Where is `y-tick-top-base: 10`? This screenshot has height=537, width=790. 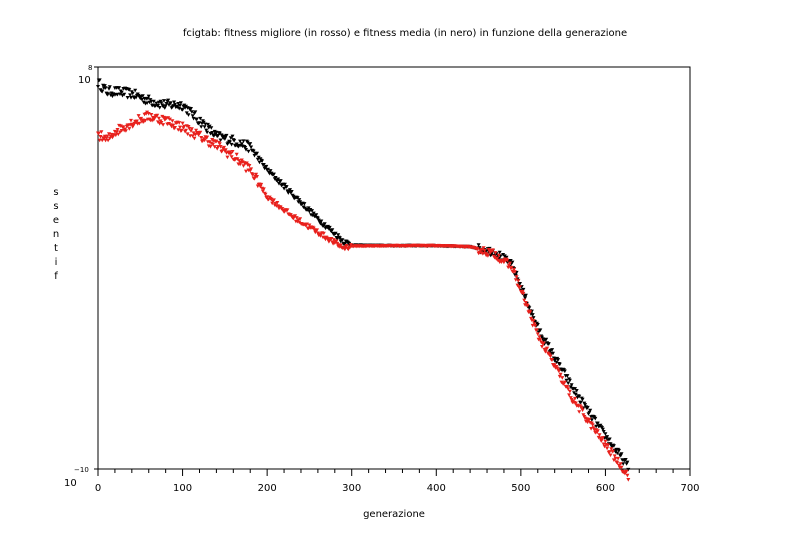
y-tick-top-base: 10 is located at coordinates (84, 80).